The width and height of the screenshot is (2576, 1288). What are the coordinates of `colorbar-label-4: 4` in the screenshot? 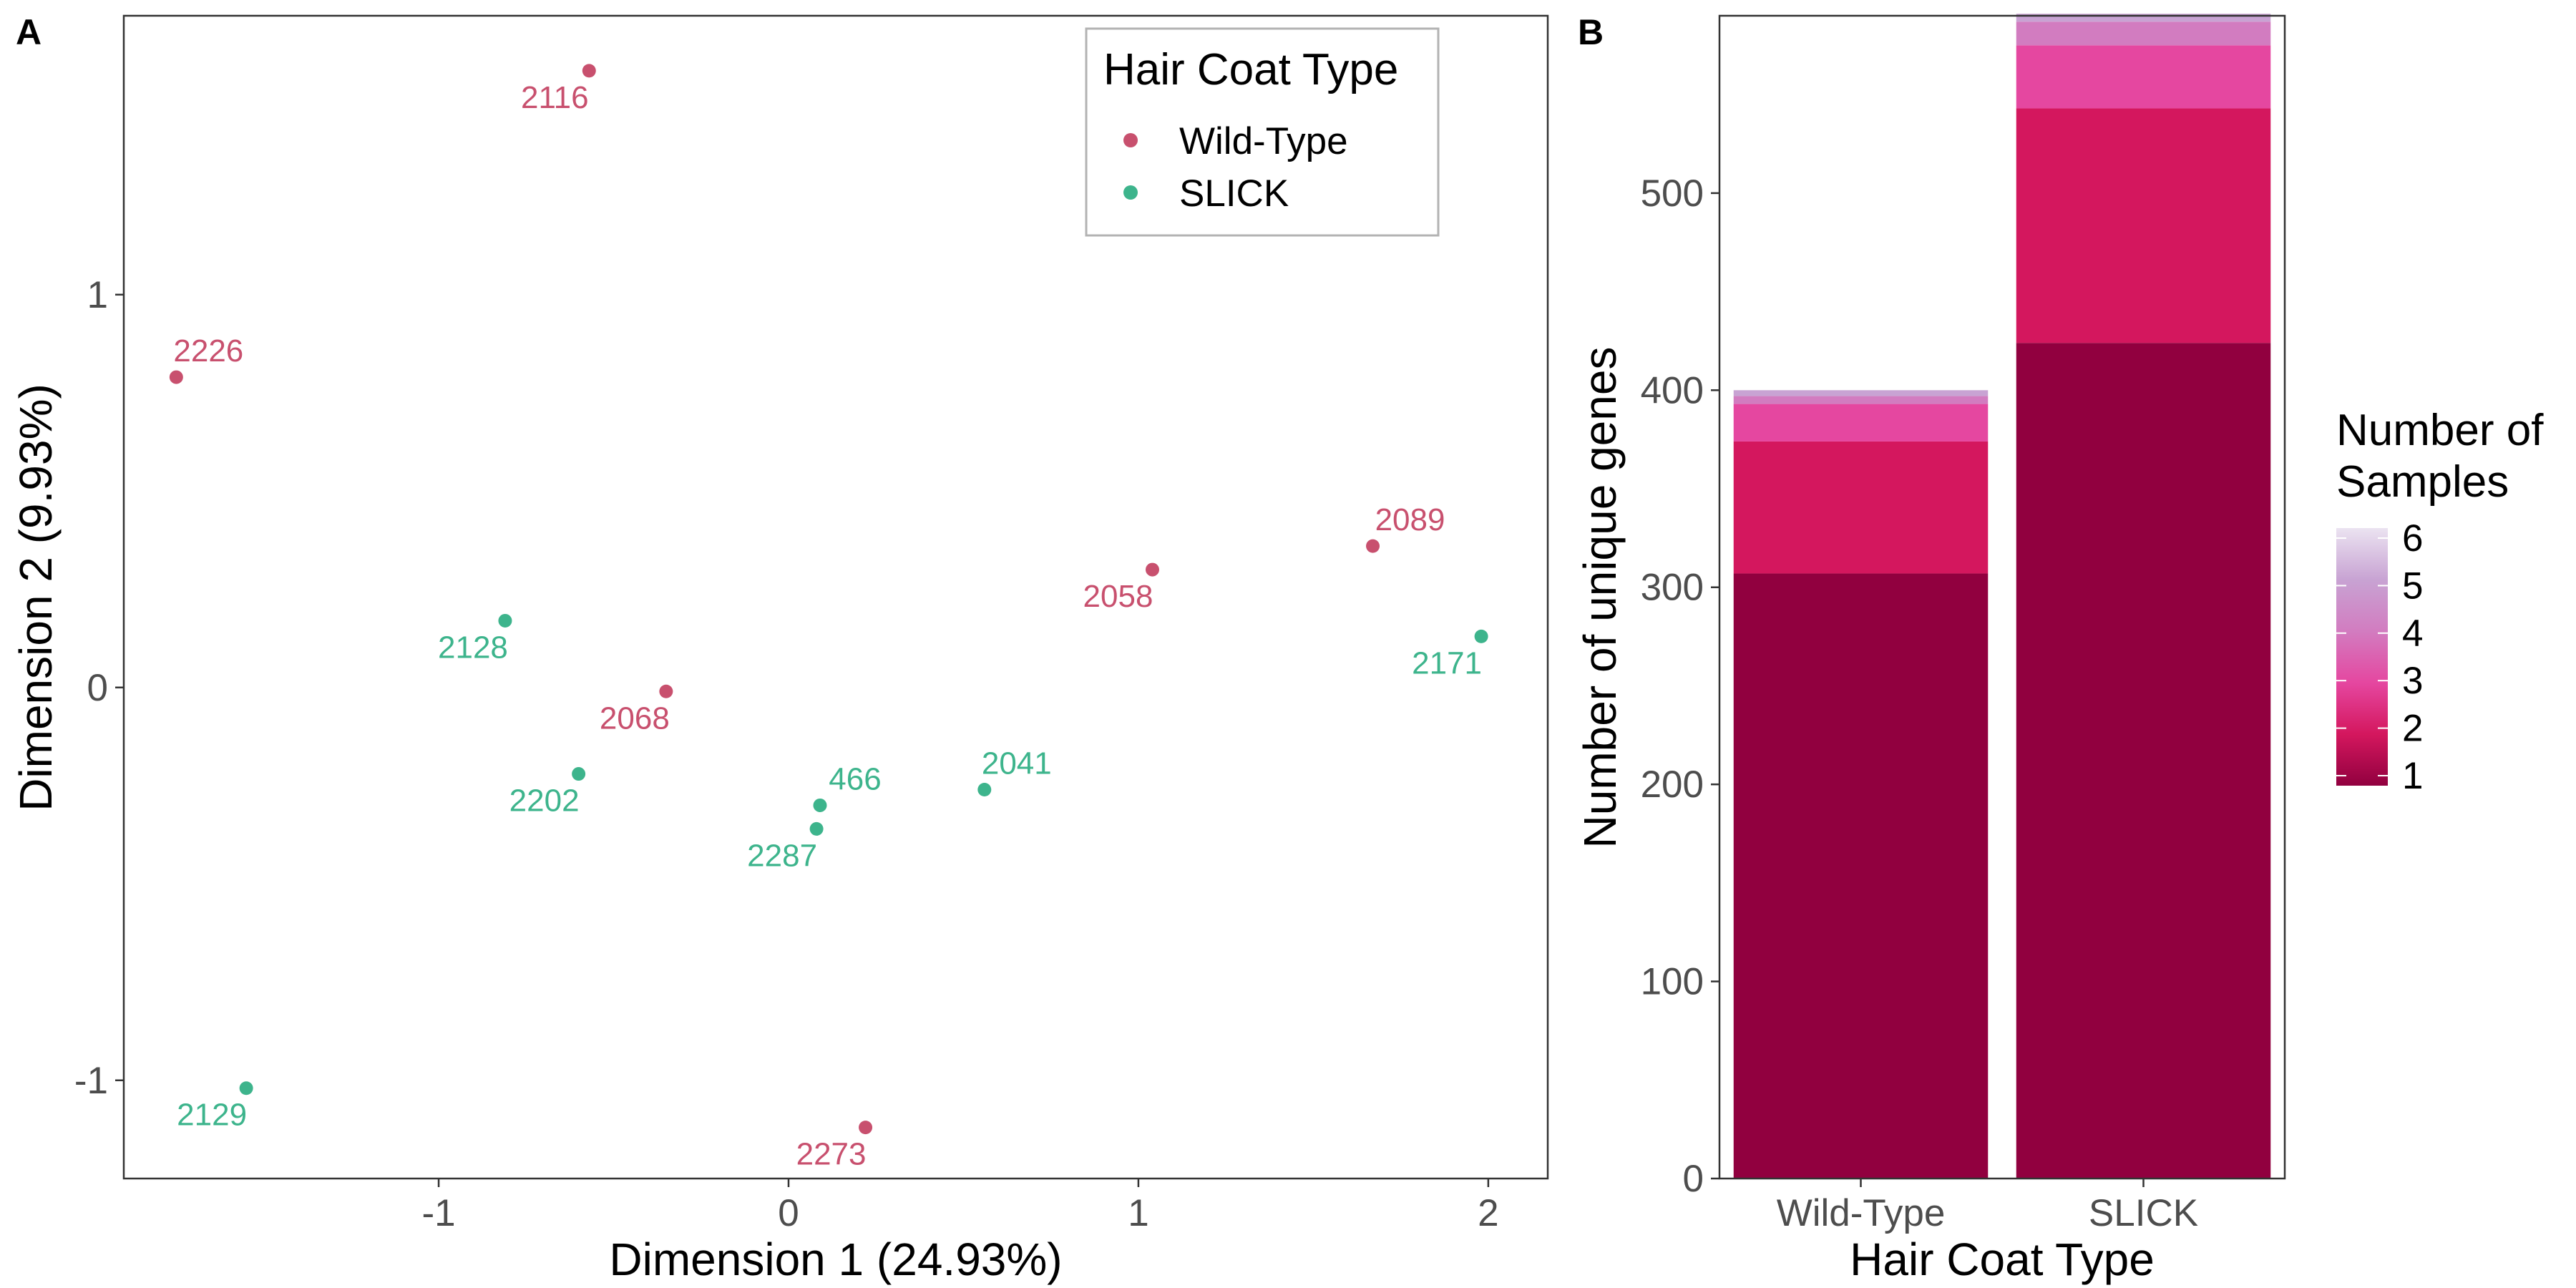 It's located at (2412, 634).